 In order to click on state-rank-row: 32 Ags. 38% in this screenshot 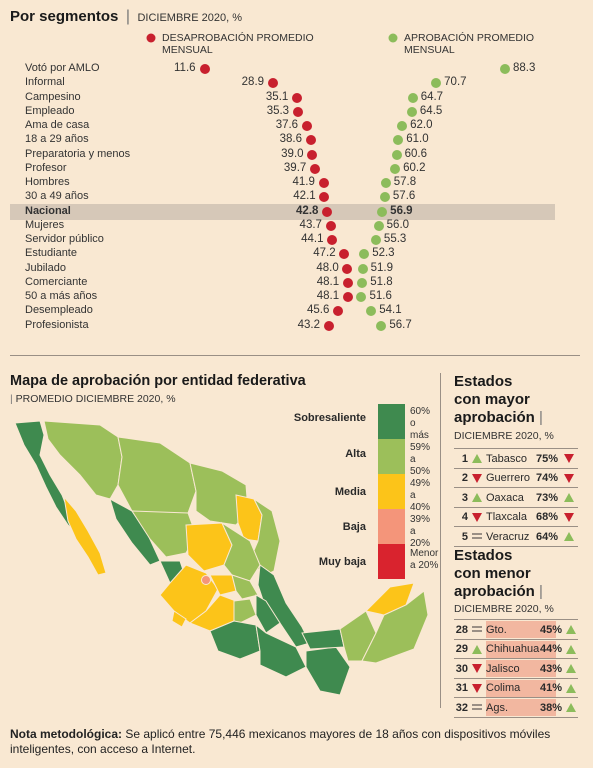, I will do `click(516, 707)`.